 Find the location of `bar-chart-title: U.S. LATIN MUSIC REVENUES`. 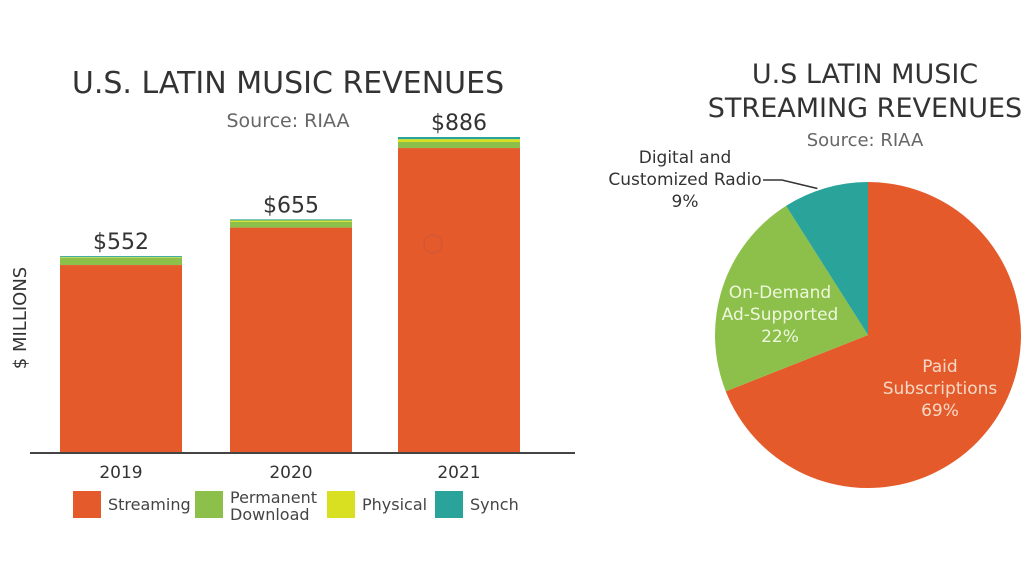

bar-chart-title: U.S. LATIN MUSIC REVENUES is located at coordinates (288, 83).